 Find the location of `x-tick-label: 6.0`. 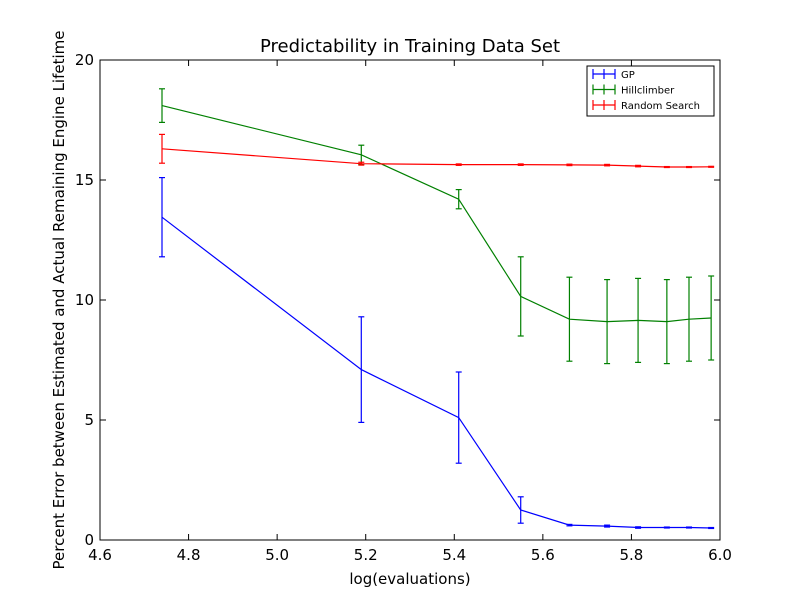

x-tick-label: 6.0 is located at coordinates (720, 555).